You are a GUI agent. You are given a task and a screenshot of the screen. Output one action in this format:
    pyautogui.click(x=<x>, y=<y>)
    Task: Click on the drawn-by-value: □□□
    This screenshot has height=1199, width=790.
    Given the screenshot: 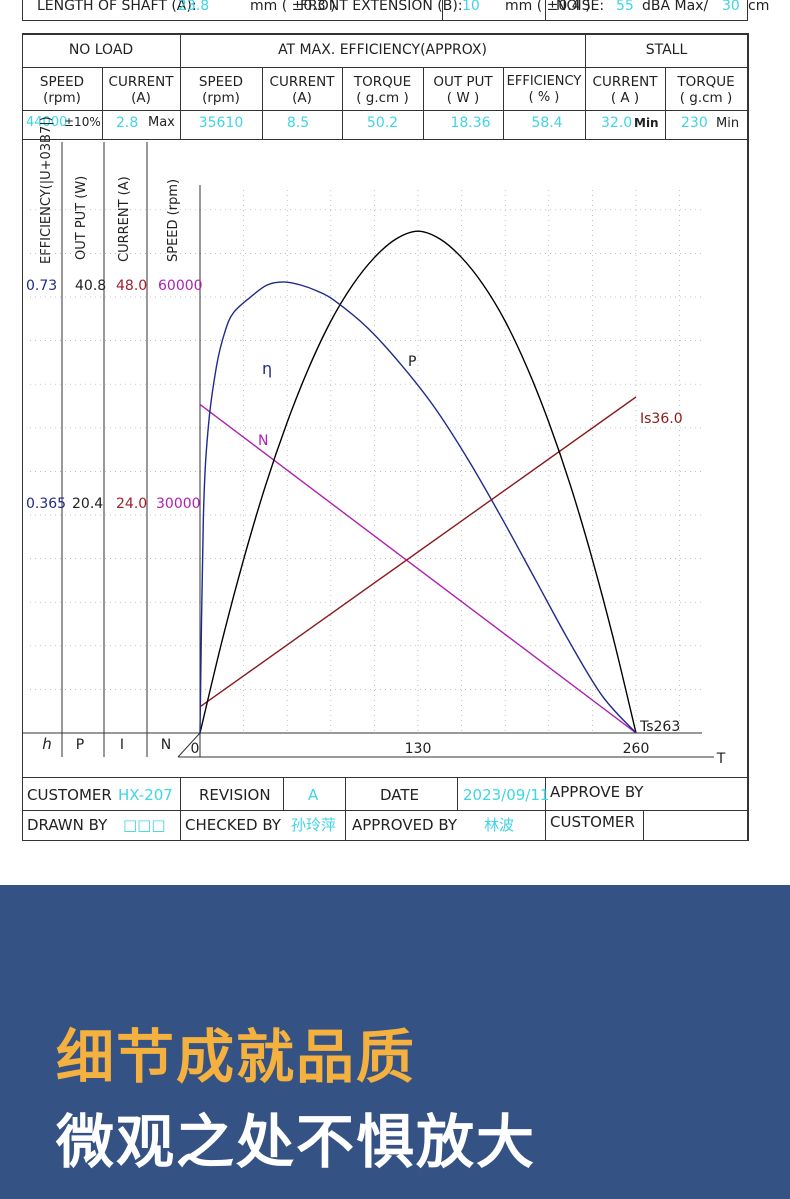 What is the action you would take?
    pyautogui.click(x=144, y=825)
    